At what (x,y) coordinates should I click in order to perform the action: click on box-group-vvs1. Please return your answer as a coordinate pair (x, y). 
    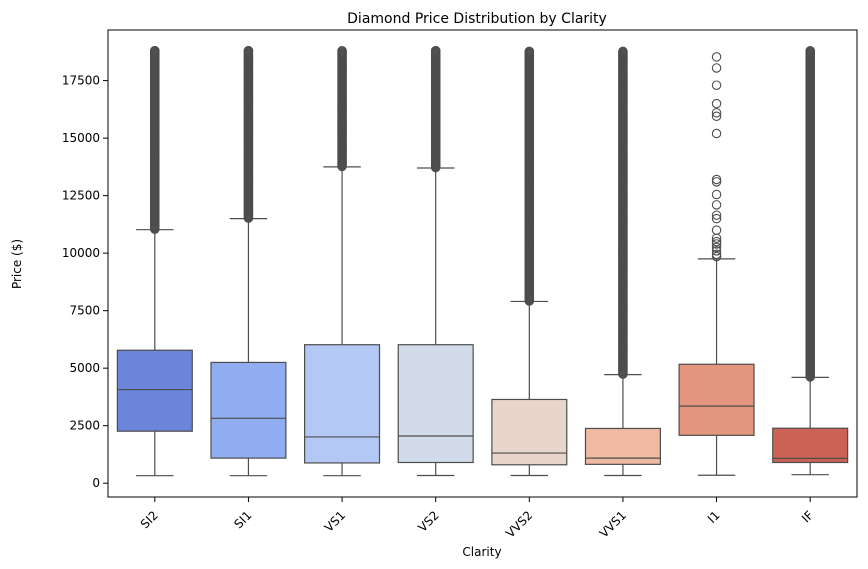
    Looking at the image, I should click on (622, 261).